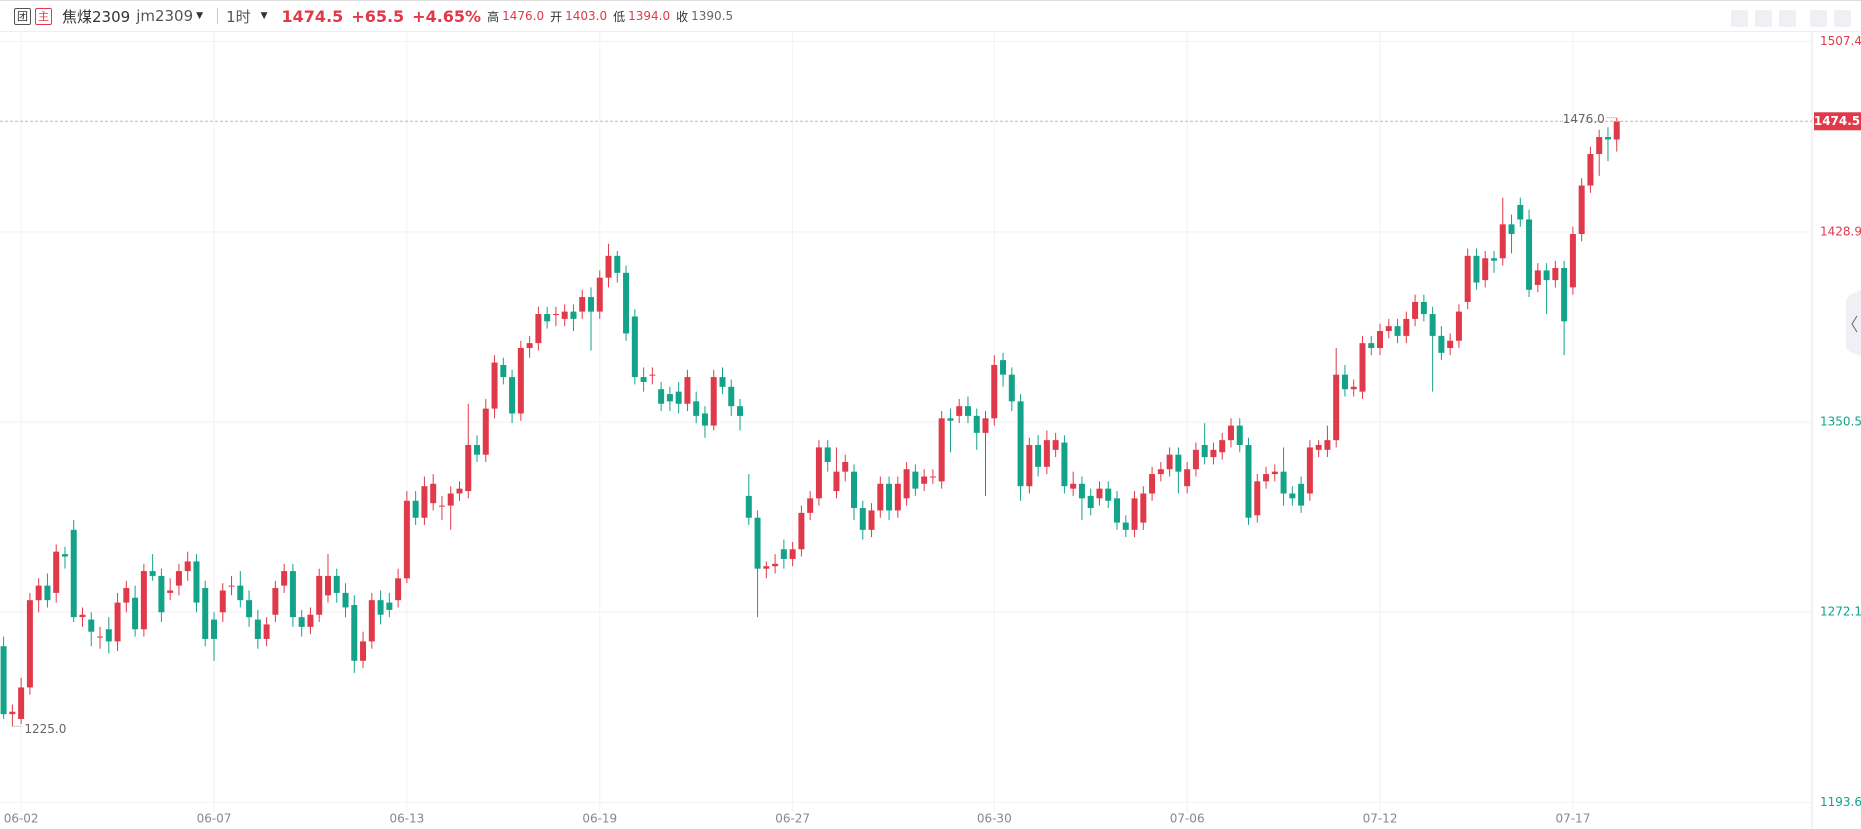 The height and width of the screenshot is (829, 1861). I want to click on side-tab-arrow, so click(1854, 324).